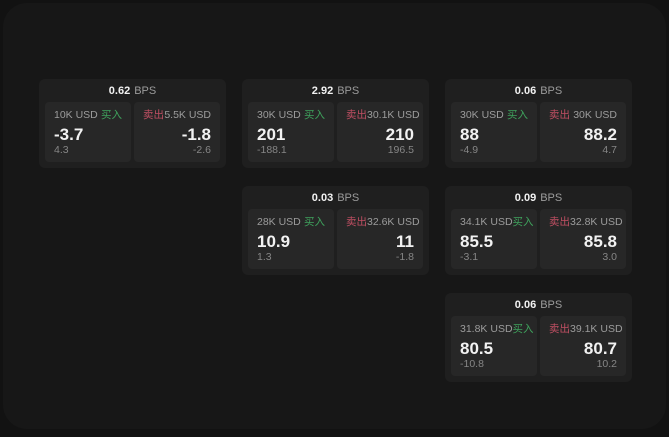 This screenshot has width=669, height=437. I want to click on buy-tile-header: 28K USD 买入, so click(291, 222).